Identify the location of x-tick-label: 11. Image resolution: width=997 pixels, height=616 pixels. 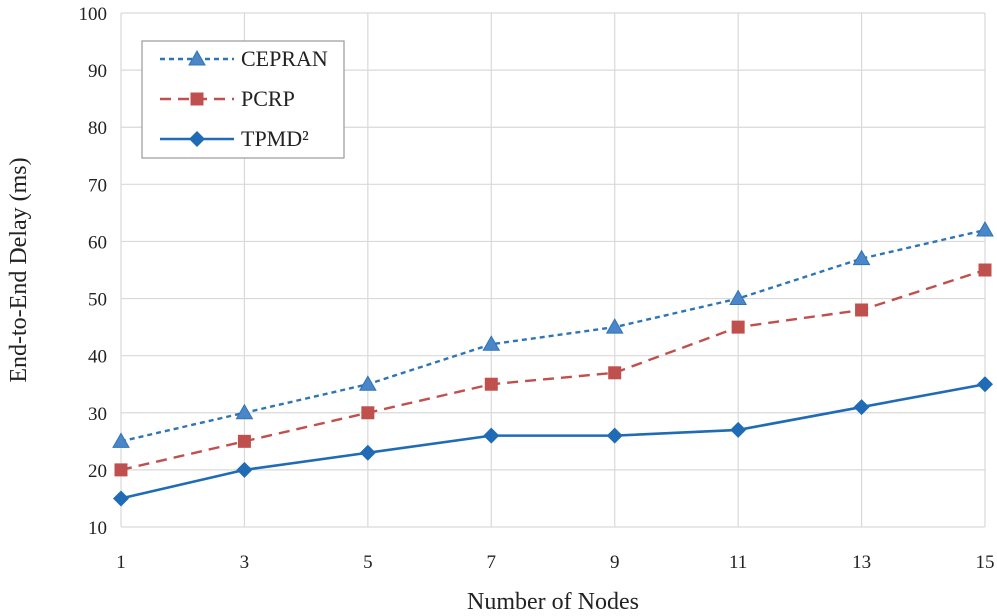
(738, 562).